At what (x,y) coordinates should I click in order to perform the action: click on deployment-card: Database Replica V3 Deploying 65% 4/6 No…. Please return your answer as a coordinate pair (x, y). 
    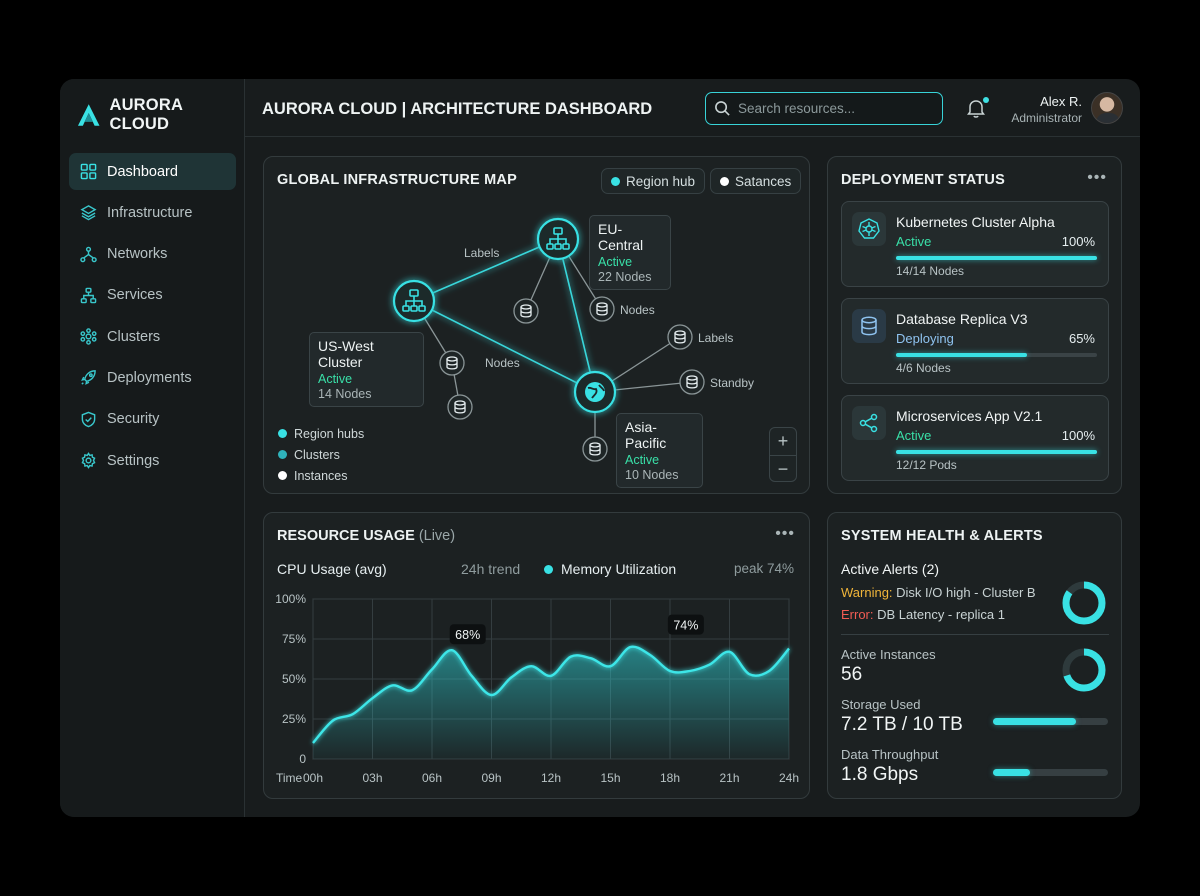
    Looking at the image, I should click on (975, 341).